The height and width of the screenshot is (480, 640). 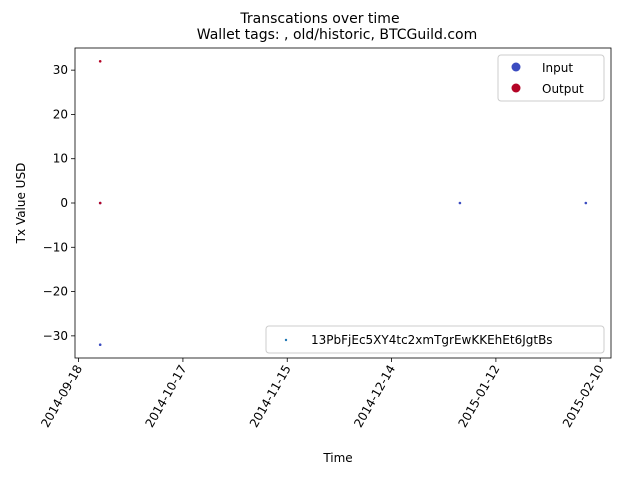 What do you see at coordinates (478, 396) in the screenshot?
I see `x-tick-label: 2015-01-12` at bounding box center [478, 396].